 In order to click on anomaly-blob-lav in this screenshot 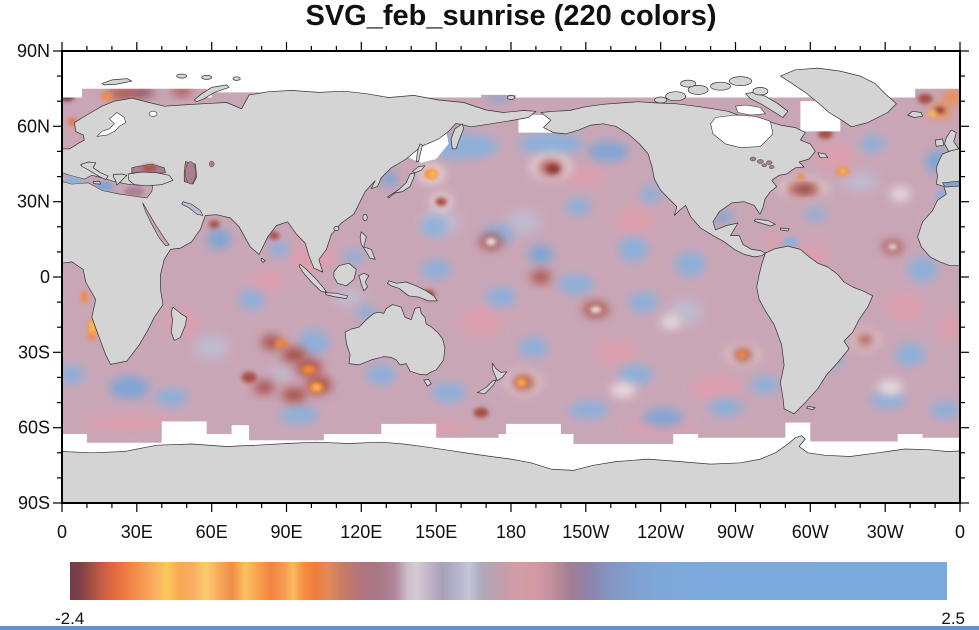, I will do `click(348, 297)`.